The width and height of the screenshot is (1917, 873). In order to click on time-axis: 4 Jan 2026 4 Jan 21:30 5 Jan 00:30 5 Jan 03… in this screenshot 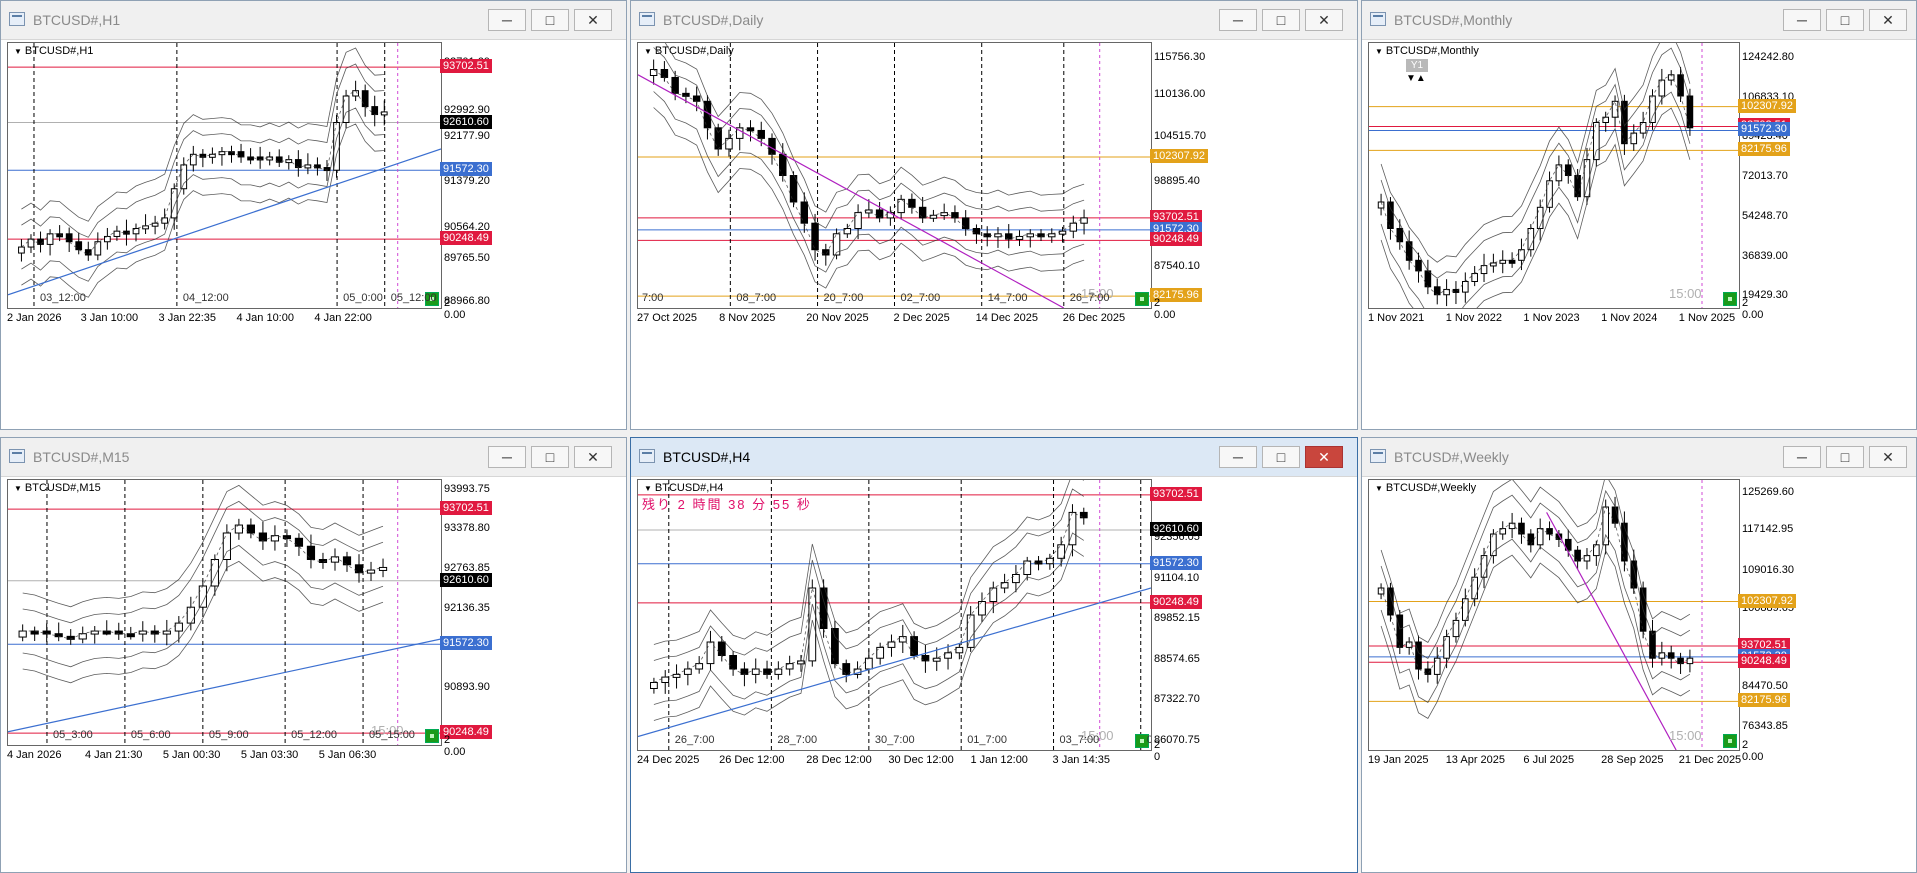, I will do `click(223, 756)`.